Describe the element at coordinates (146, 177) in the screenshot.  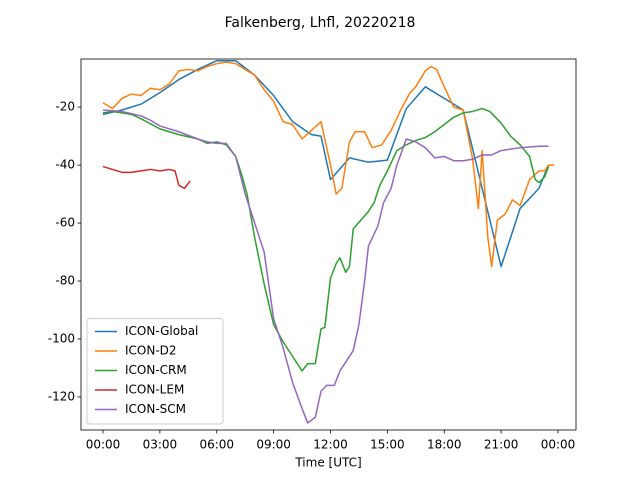
I see `series-line` at that location.